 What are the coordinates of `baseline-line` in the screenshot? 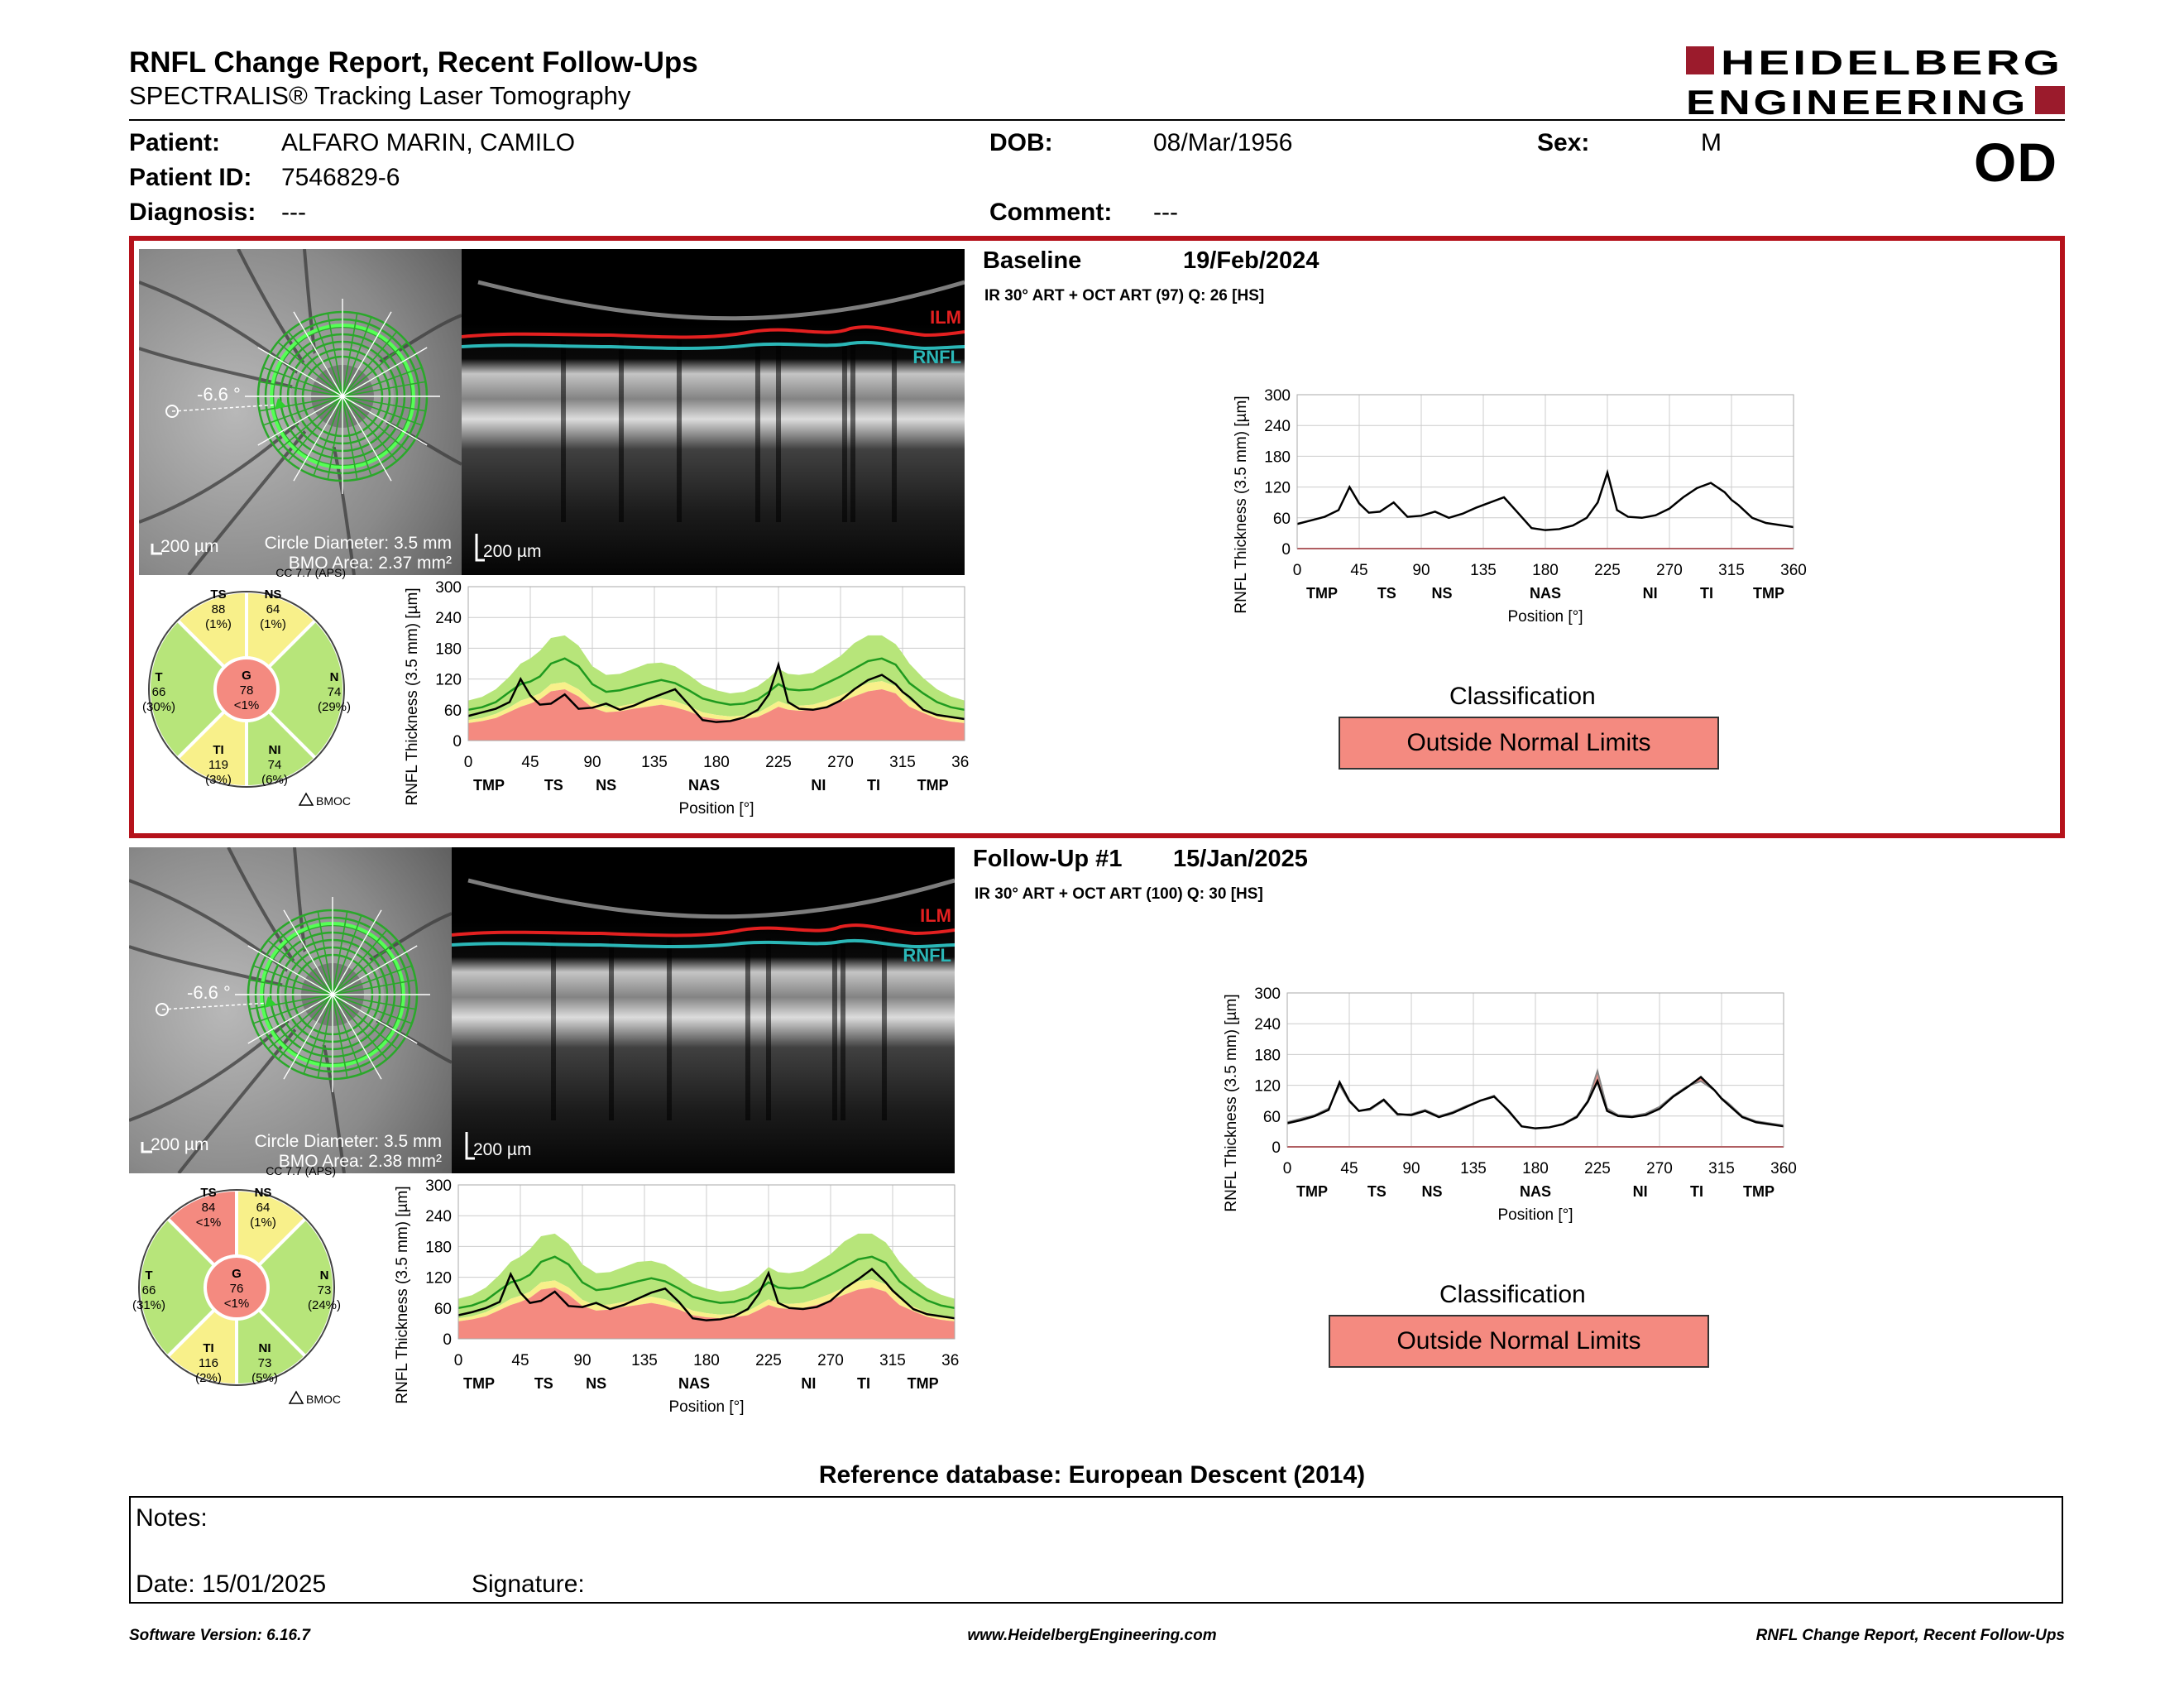 It's located at (1545, 499).